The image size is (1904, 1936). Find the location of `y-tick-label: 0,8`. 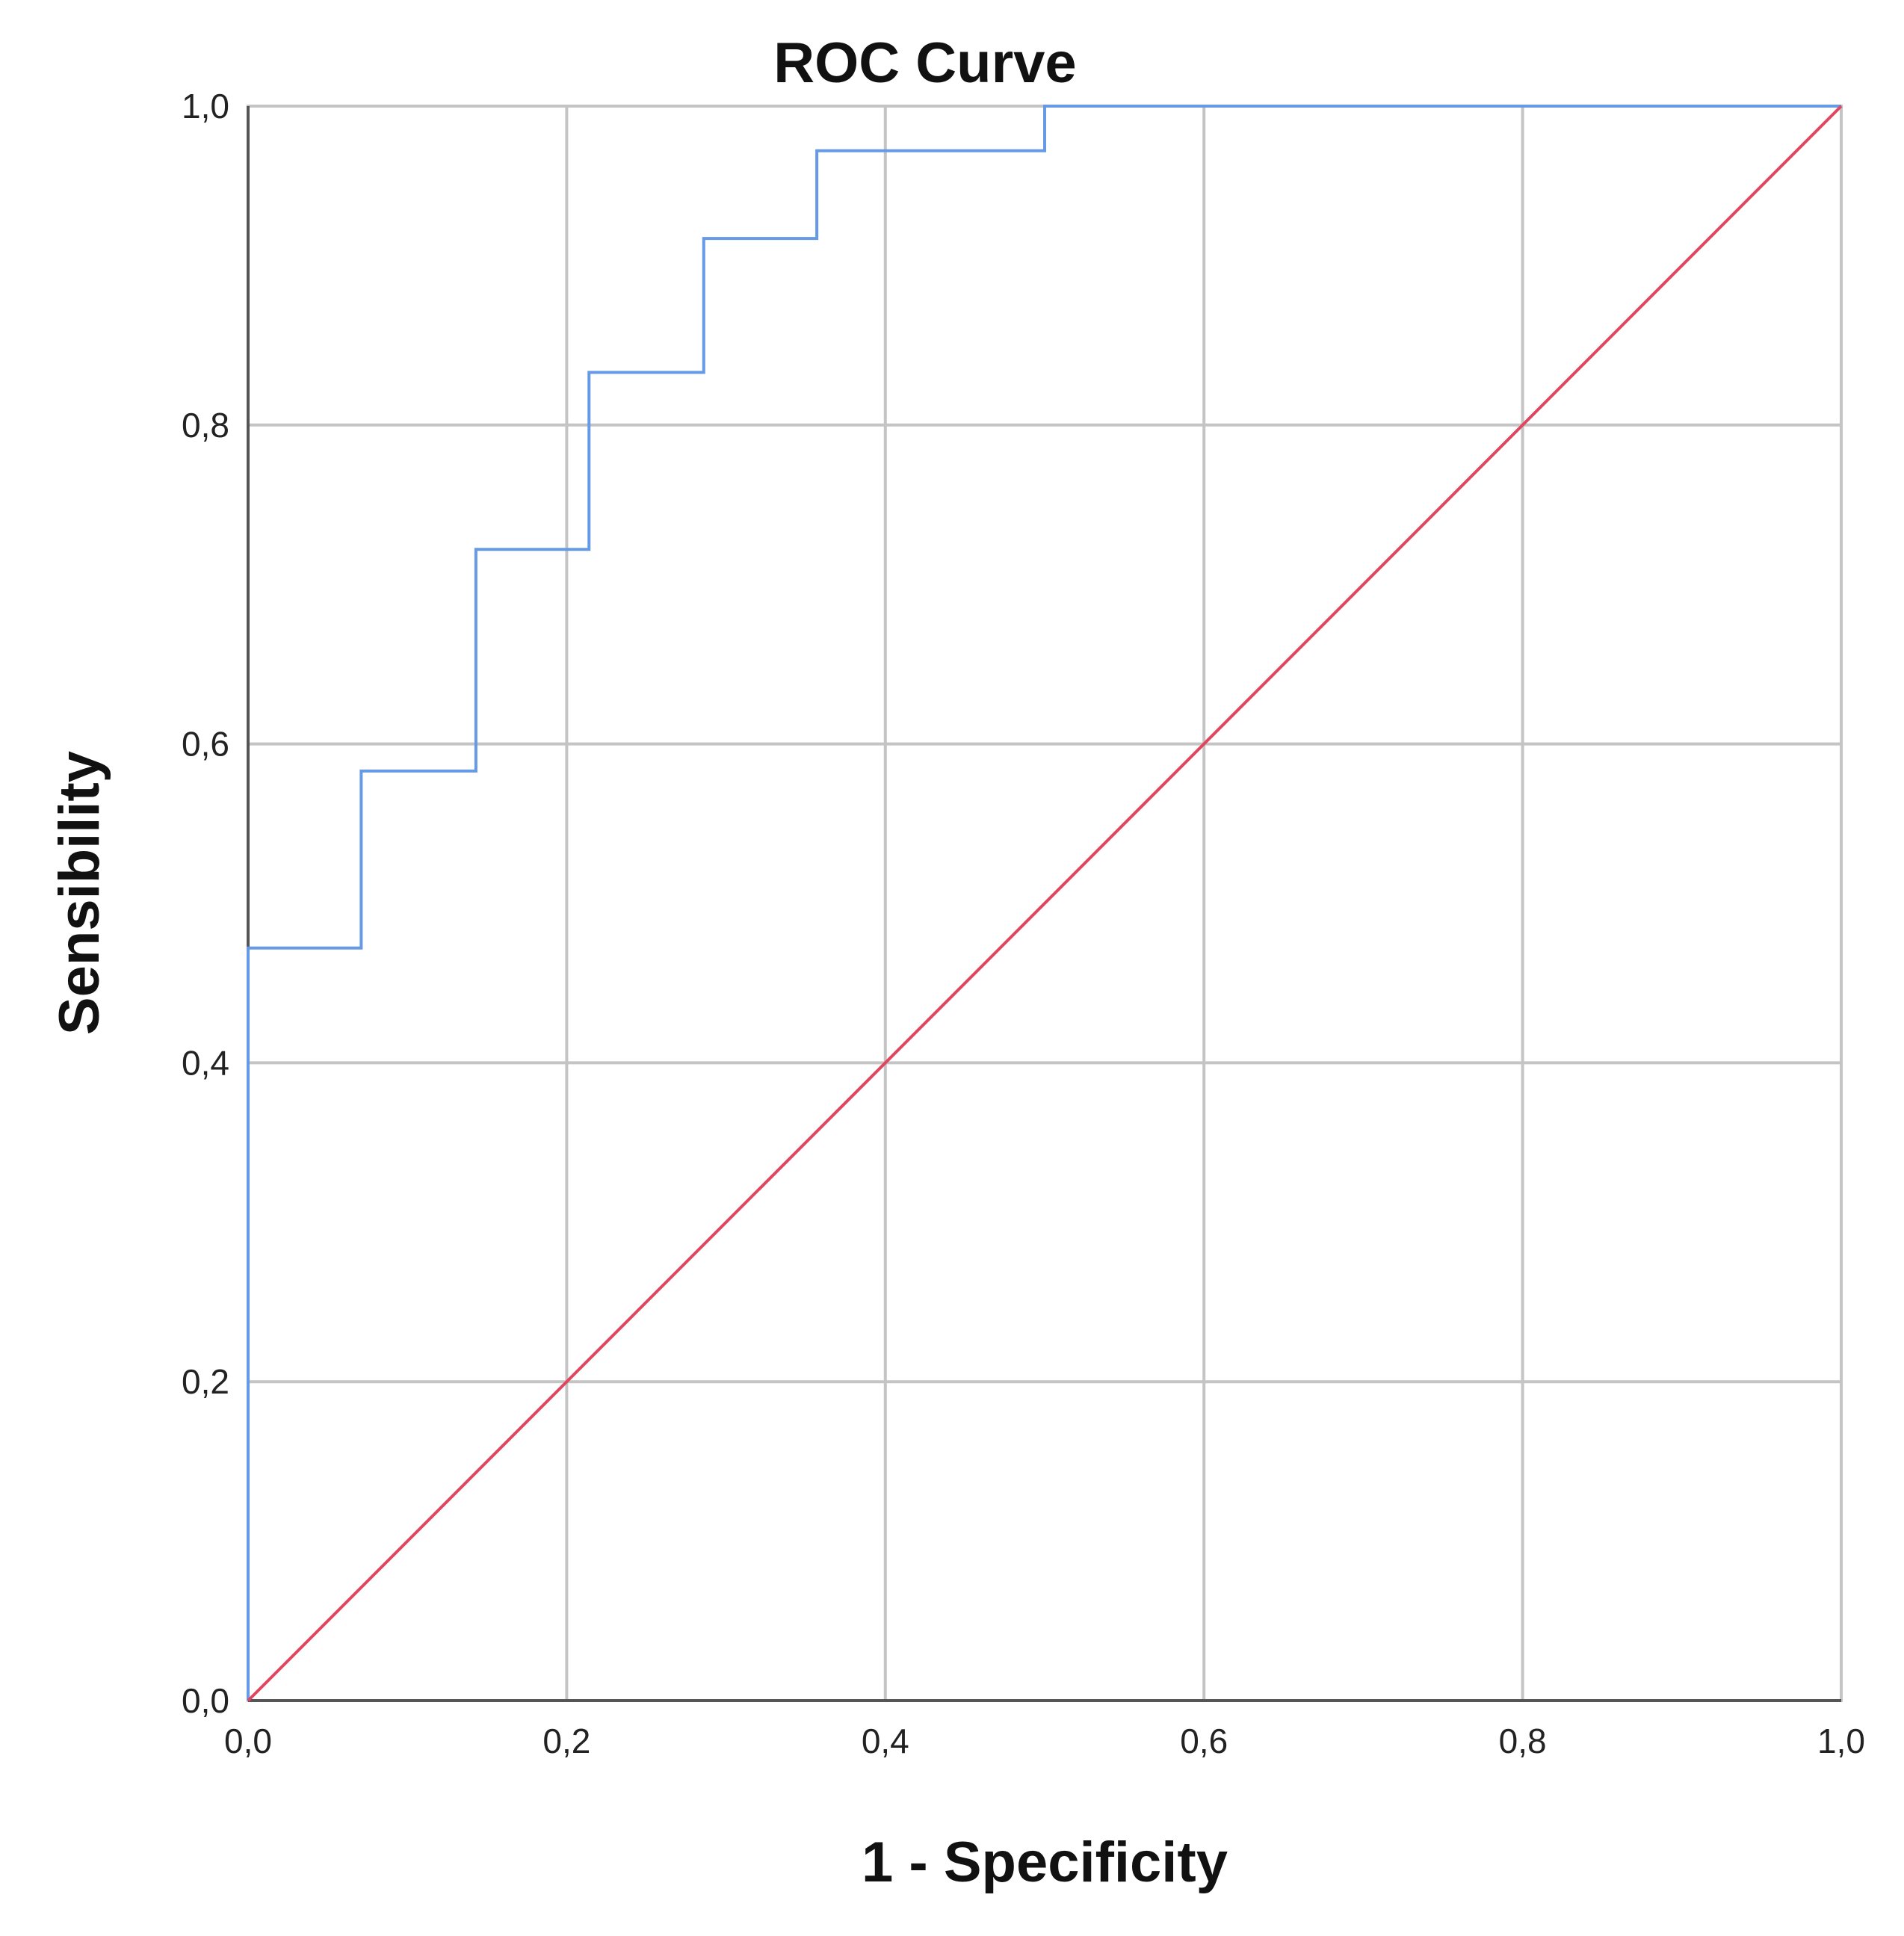

y-tick-label: 0,8 is located at coordinates (205, 426).